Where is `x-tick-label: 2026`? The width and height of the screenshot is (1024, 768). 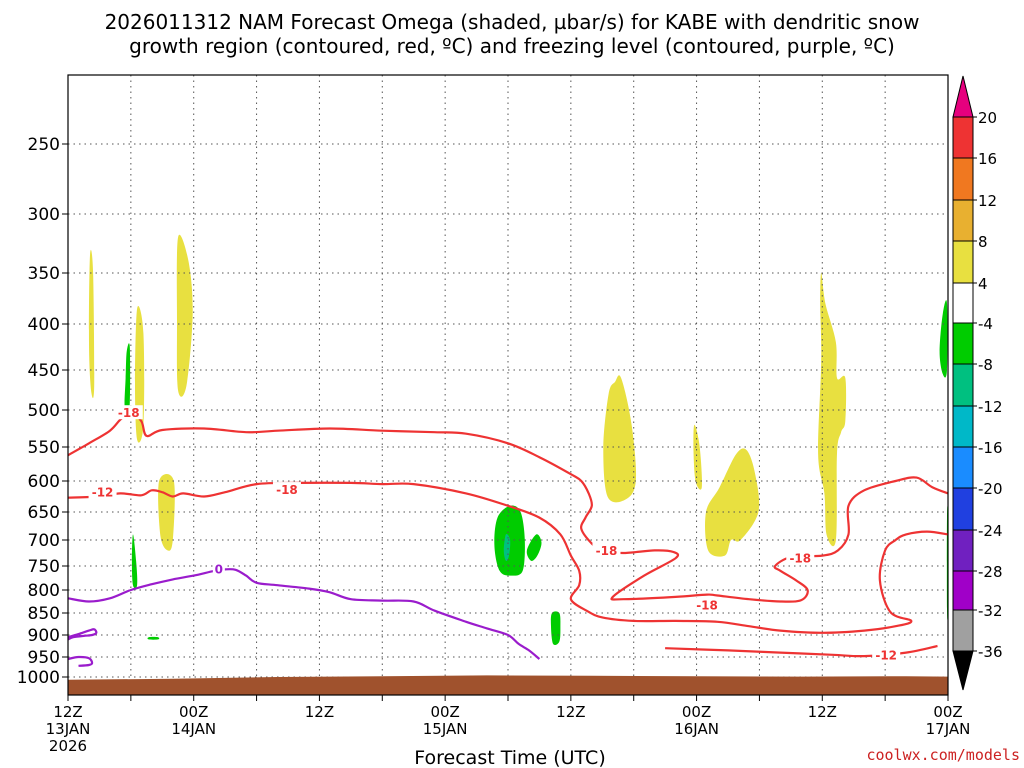 x-tick-label: 2026 is located at coordinates (68, 746).